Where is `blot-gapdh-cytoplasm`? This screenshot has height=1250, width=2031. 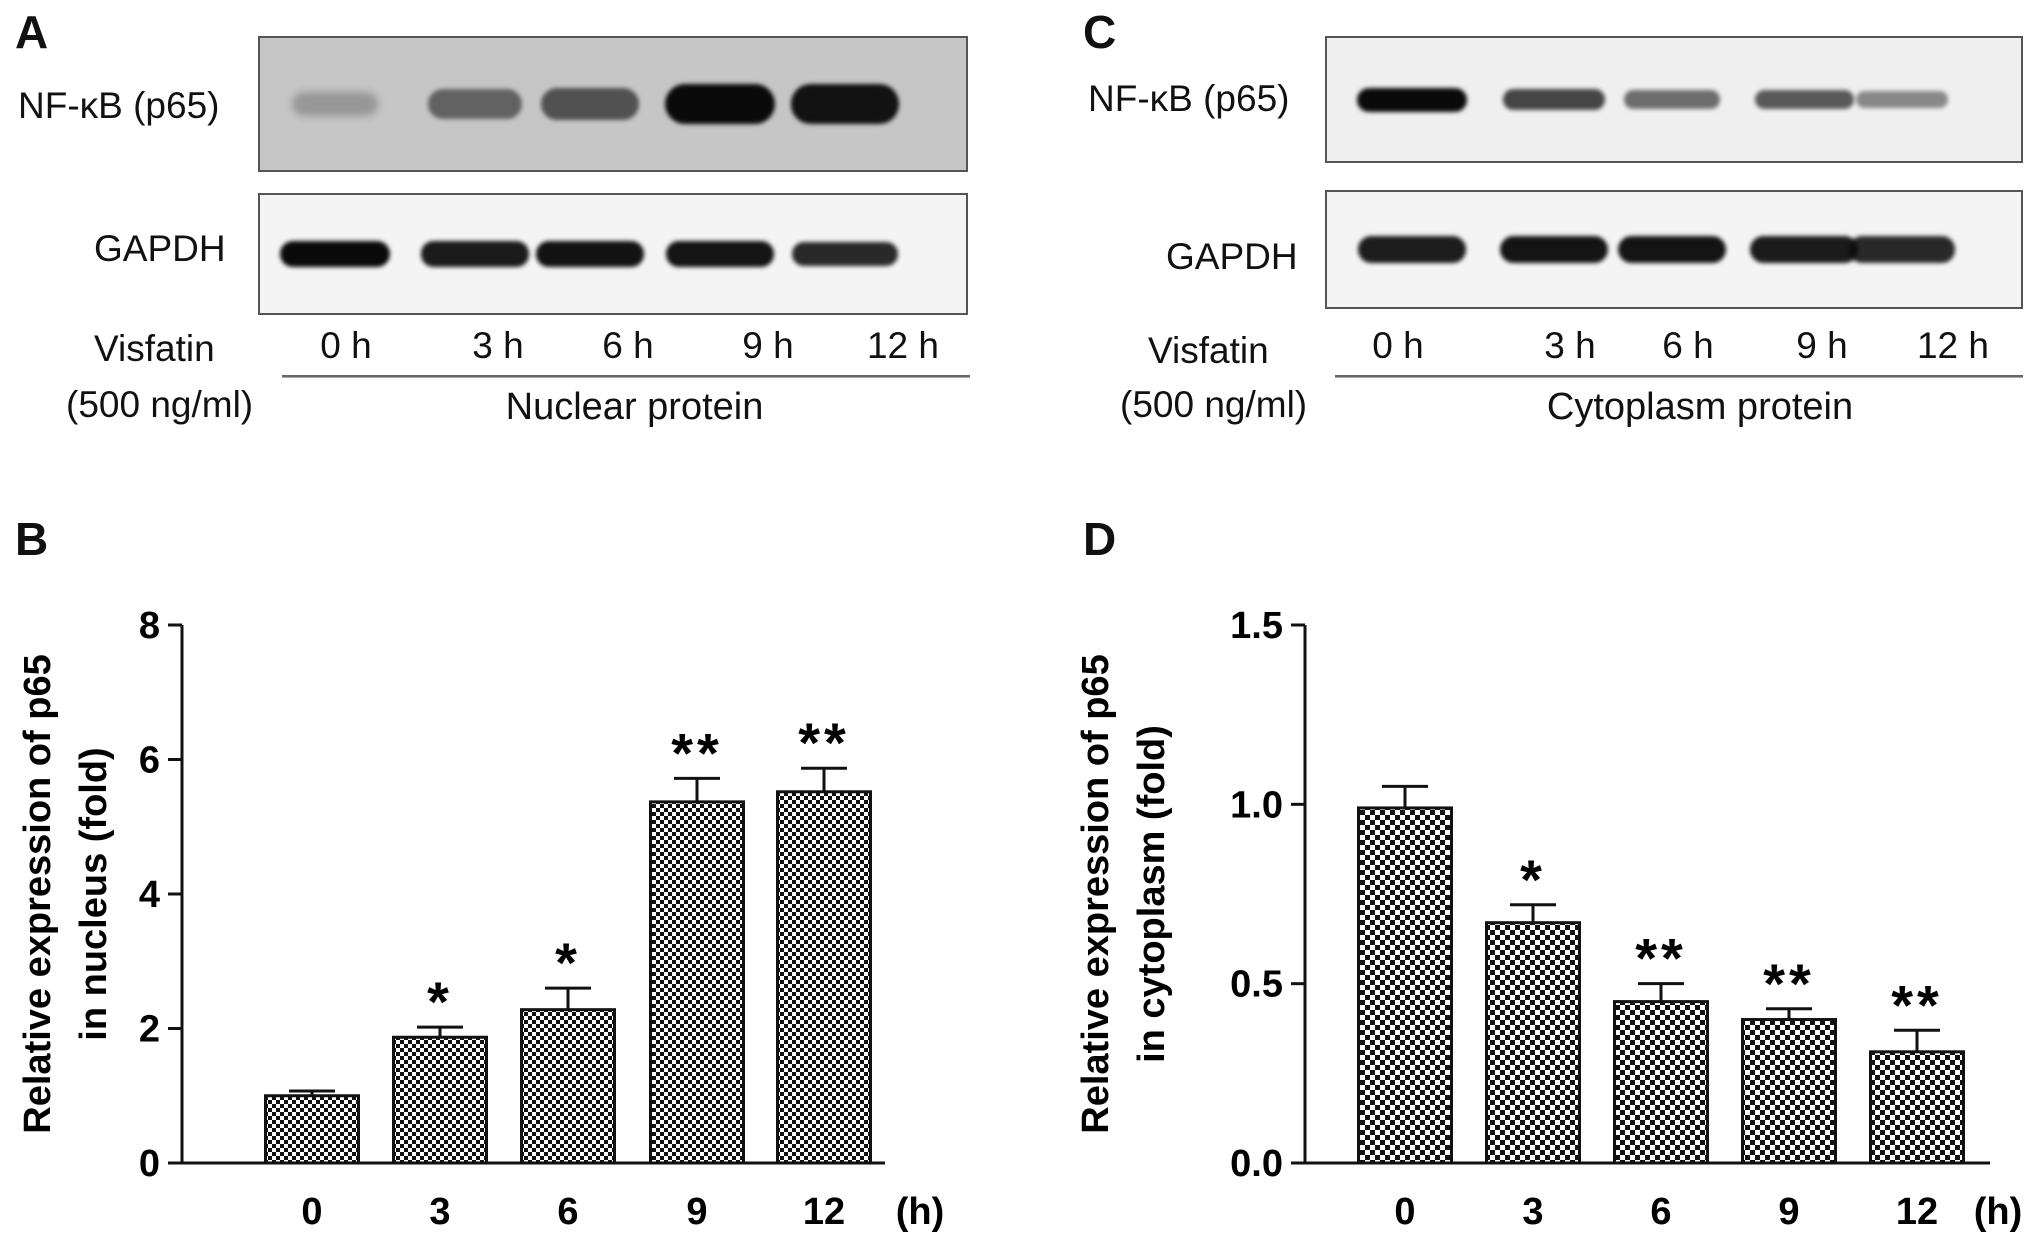 blot-gapdh-cytoplasm is located at coordinates (1674, 249).